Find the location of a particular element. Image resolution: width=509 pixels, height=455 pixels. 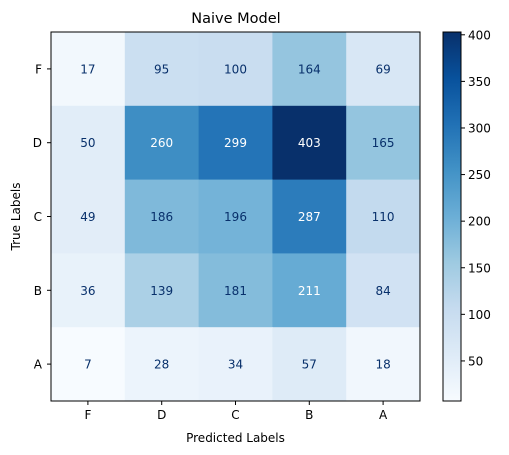

cell-value-label: 403 is located at coordinates (309, 143).